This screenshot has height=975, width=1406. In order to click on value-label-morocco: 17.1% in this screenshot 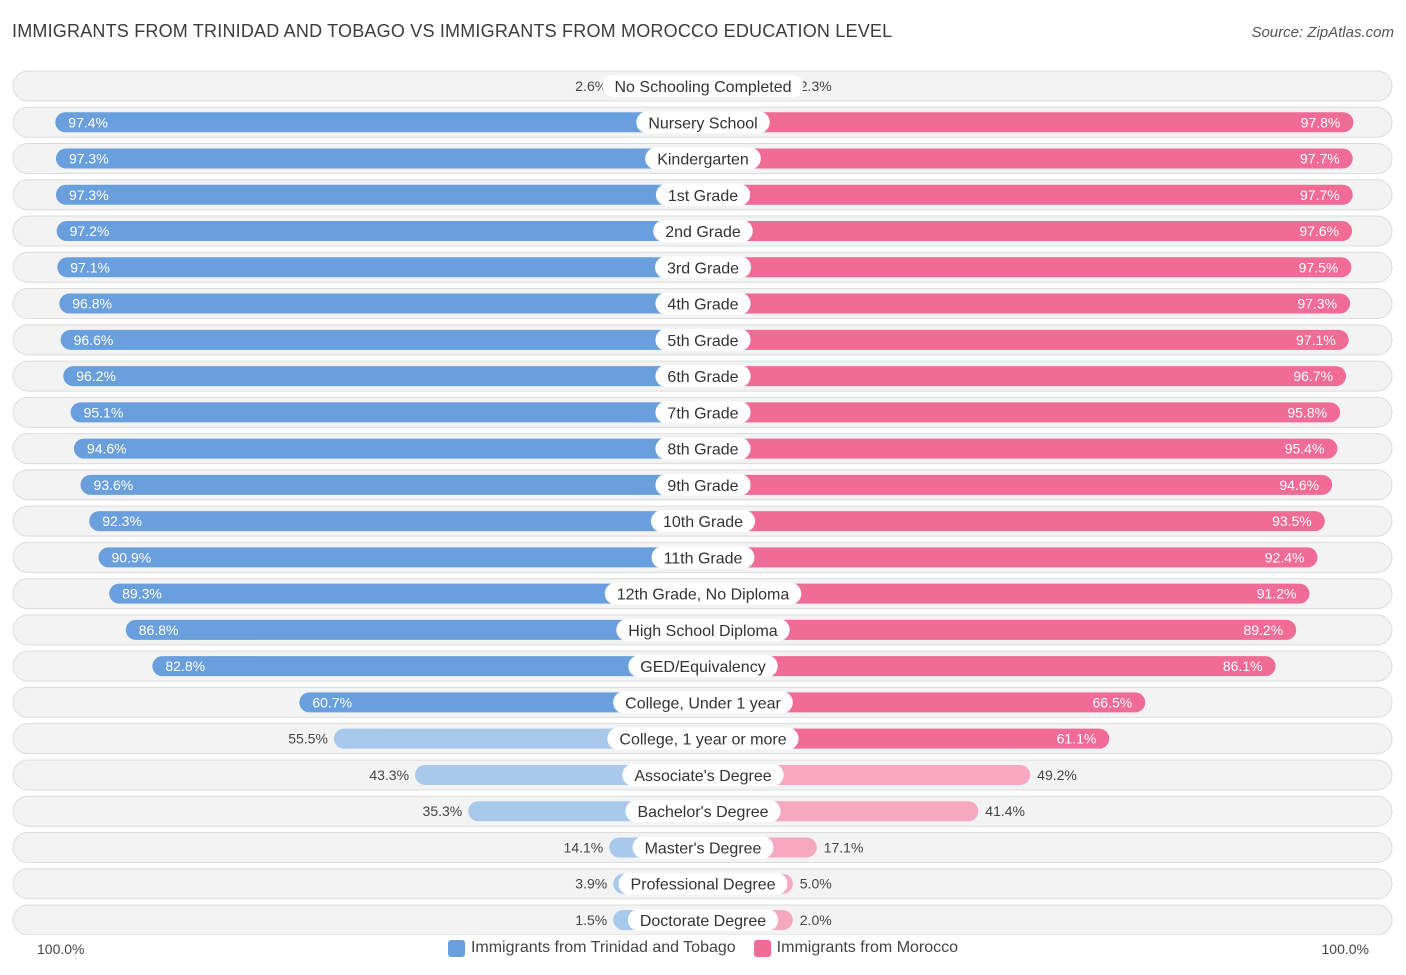, I will do `click(844, 847)`.